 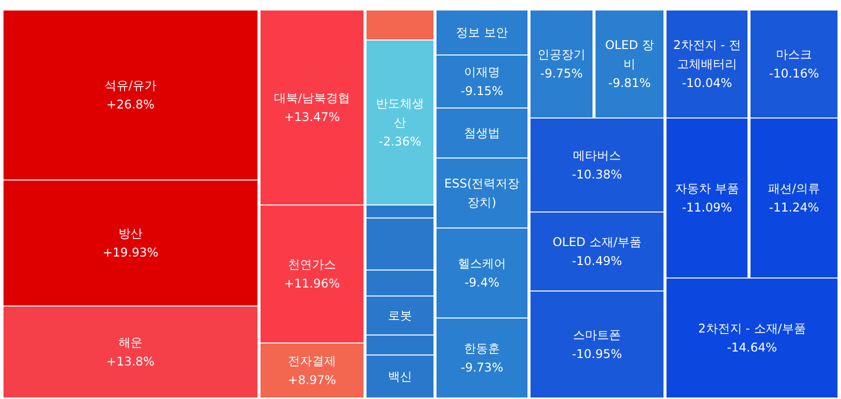 I want to click on data-label: -9.73%, so click(x=482, y=367).